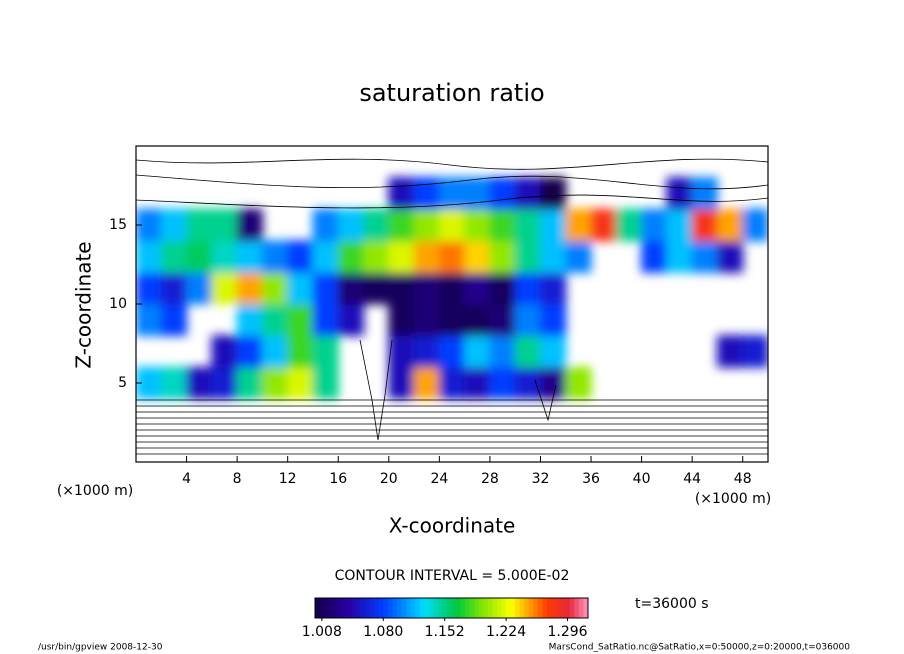  I want to click on x-tick-label: 4, so click(186, 479).